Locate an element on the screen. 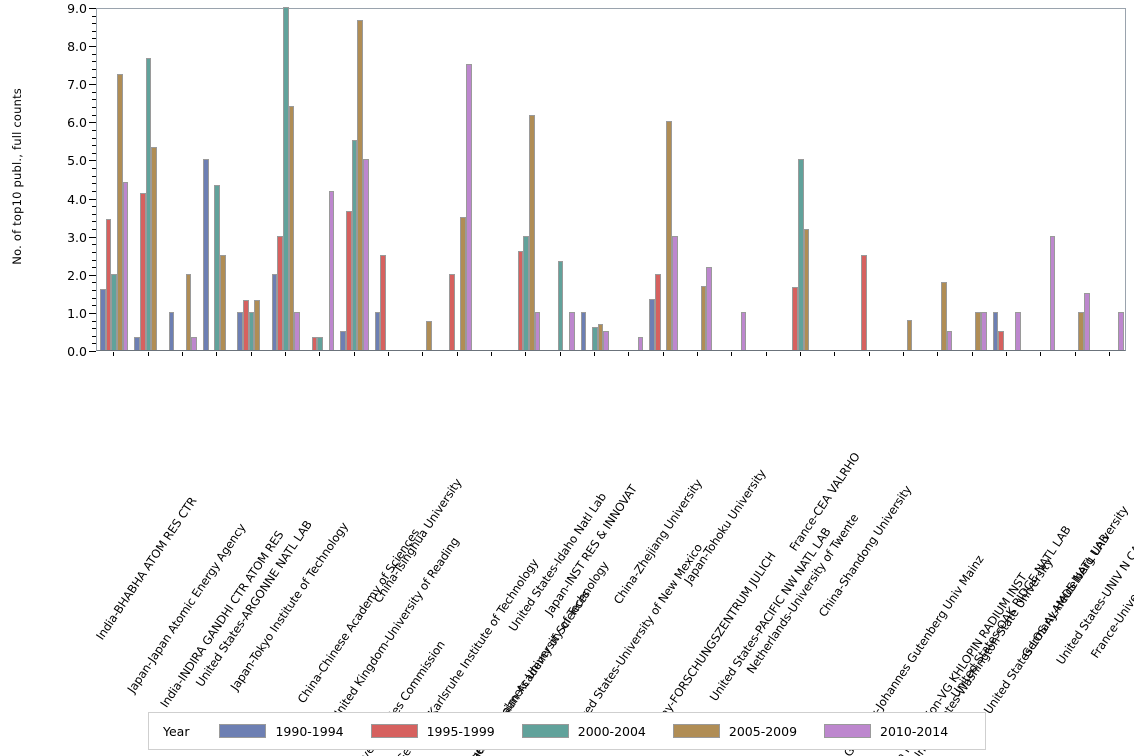  legend-label: 2010-2014 is located at coordinates (914, 731).